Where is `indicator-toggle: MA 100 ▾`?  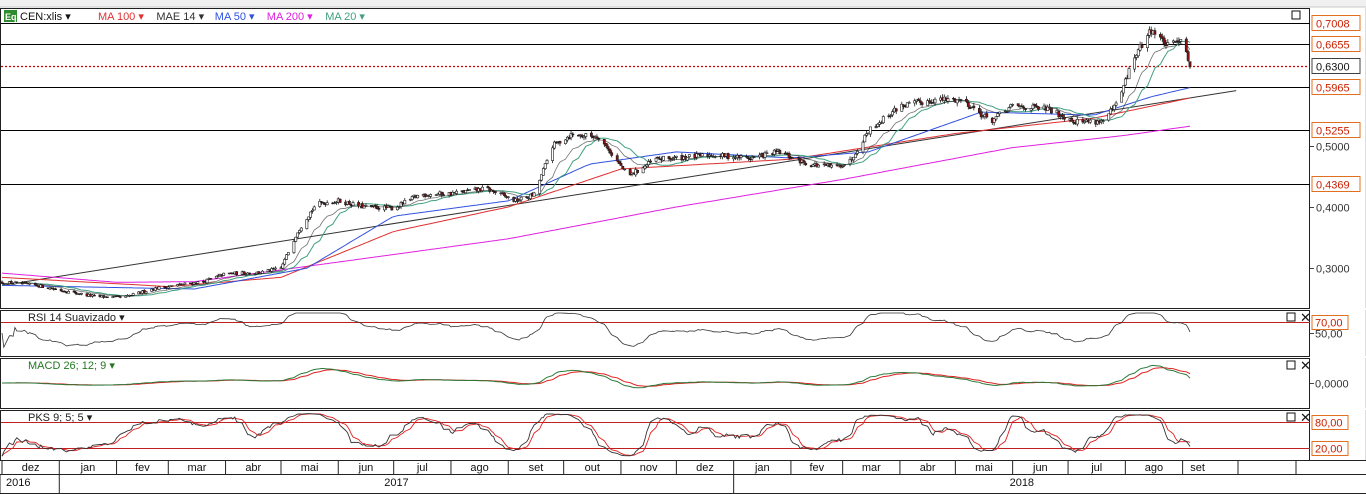 indicator-toggle: MA 100 ▾ is located at coordinates (121, 17).